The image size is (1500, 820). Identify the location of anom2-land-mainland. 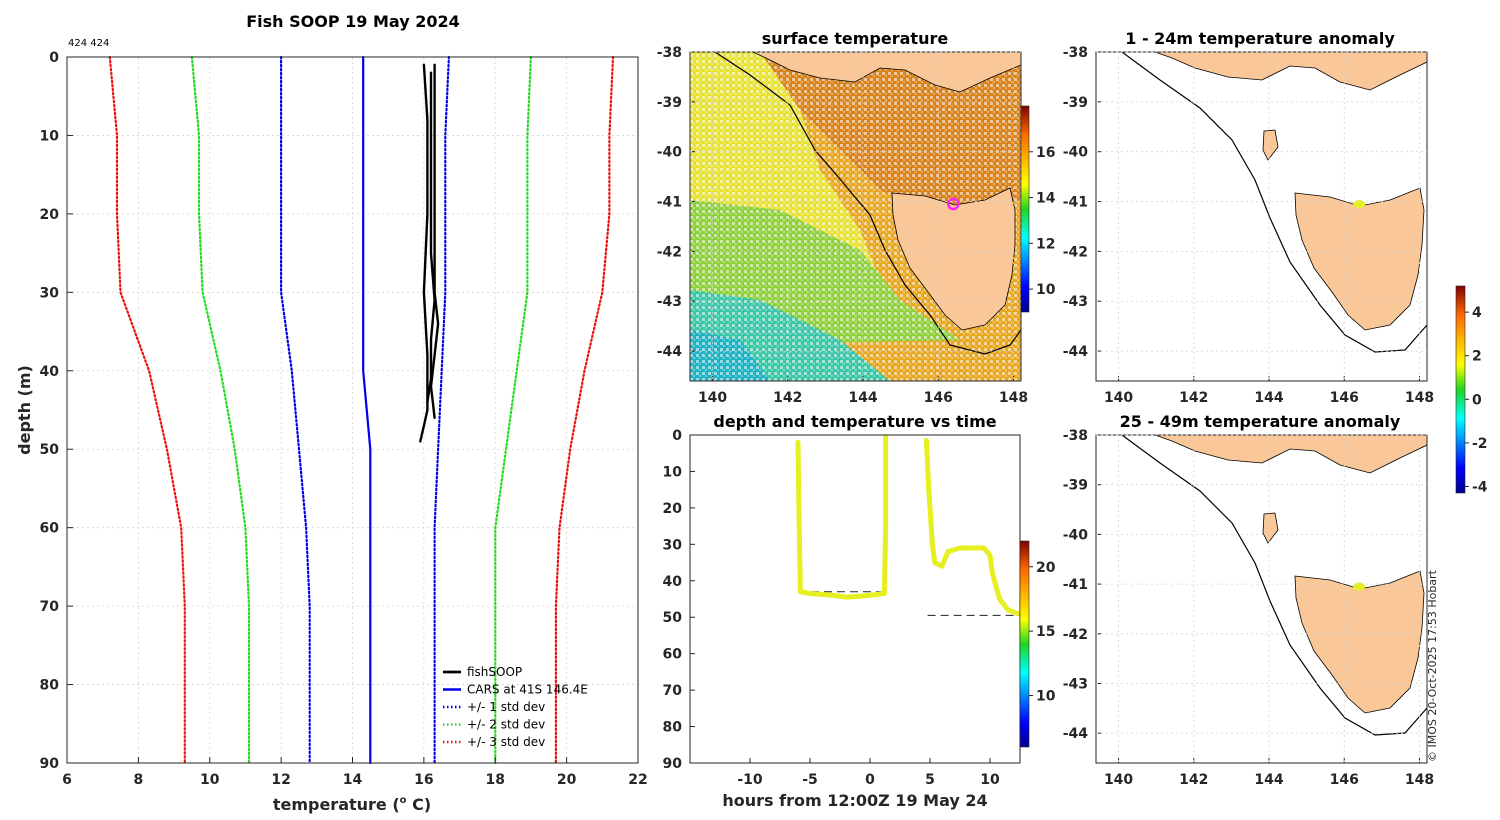
(1290, 454).